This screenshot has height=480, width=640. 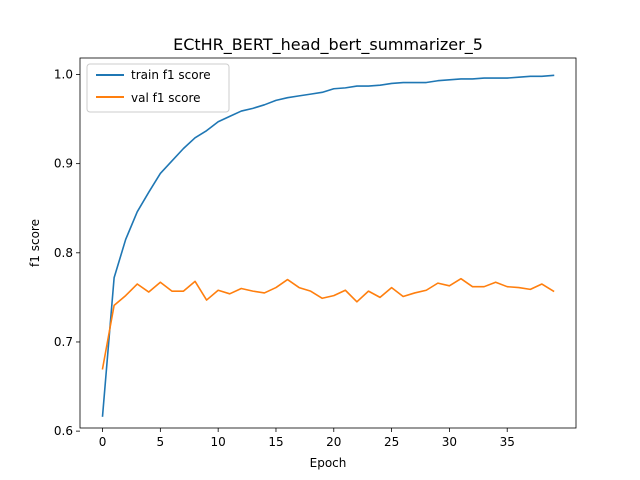 What do you see at coordinates (161, 442) in the screenshot?
I see `x-tick-label: 5` at bounding box center [161, 442].